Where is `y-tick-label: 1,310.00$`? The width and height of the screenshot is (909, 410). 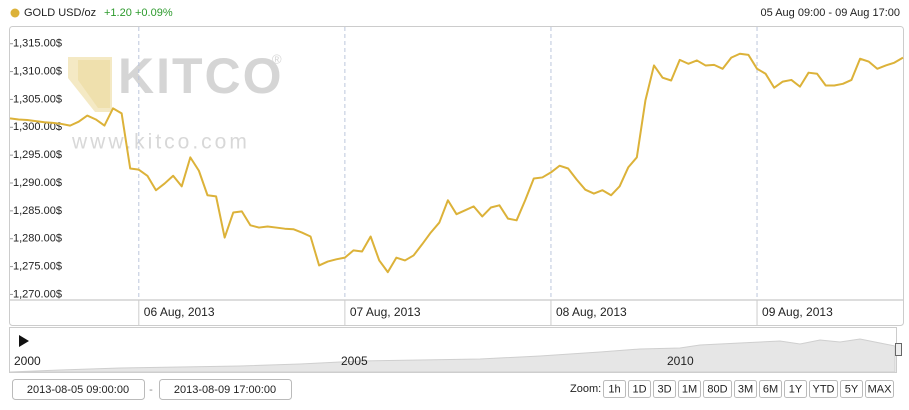
y-tick-label: 1,310.00$ is located at coordinates (37, 71).